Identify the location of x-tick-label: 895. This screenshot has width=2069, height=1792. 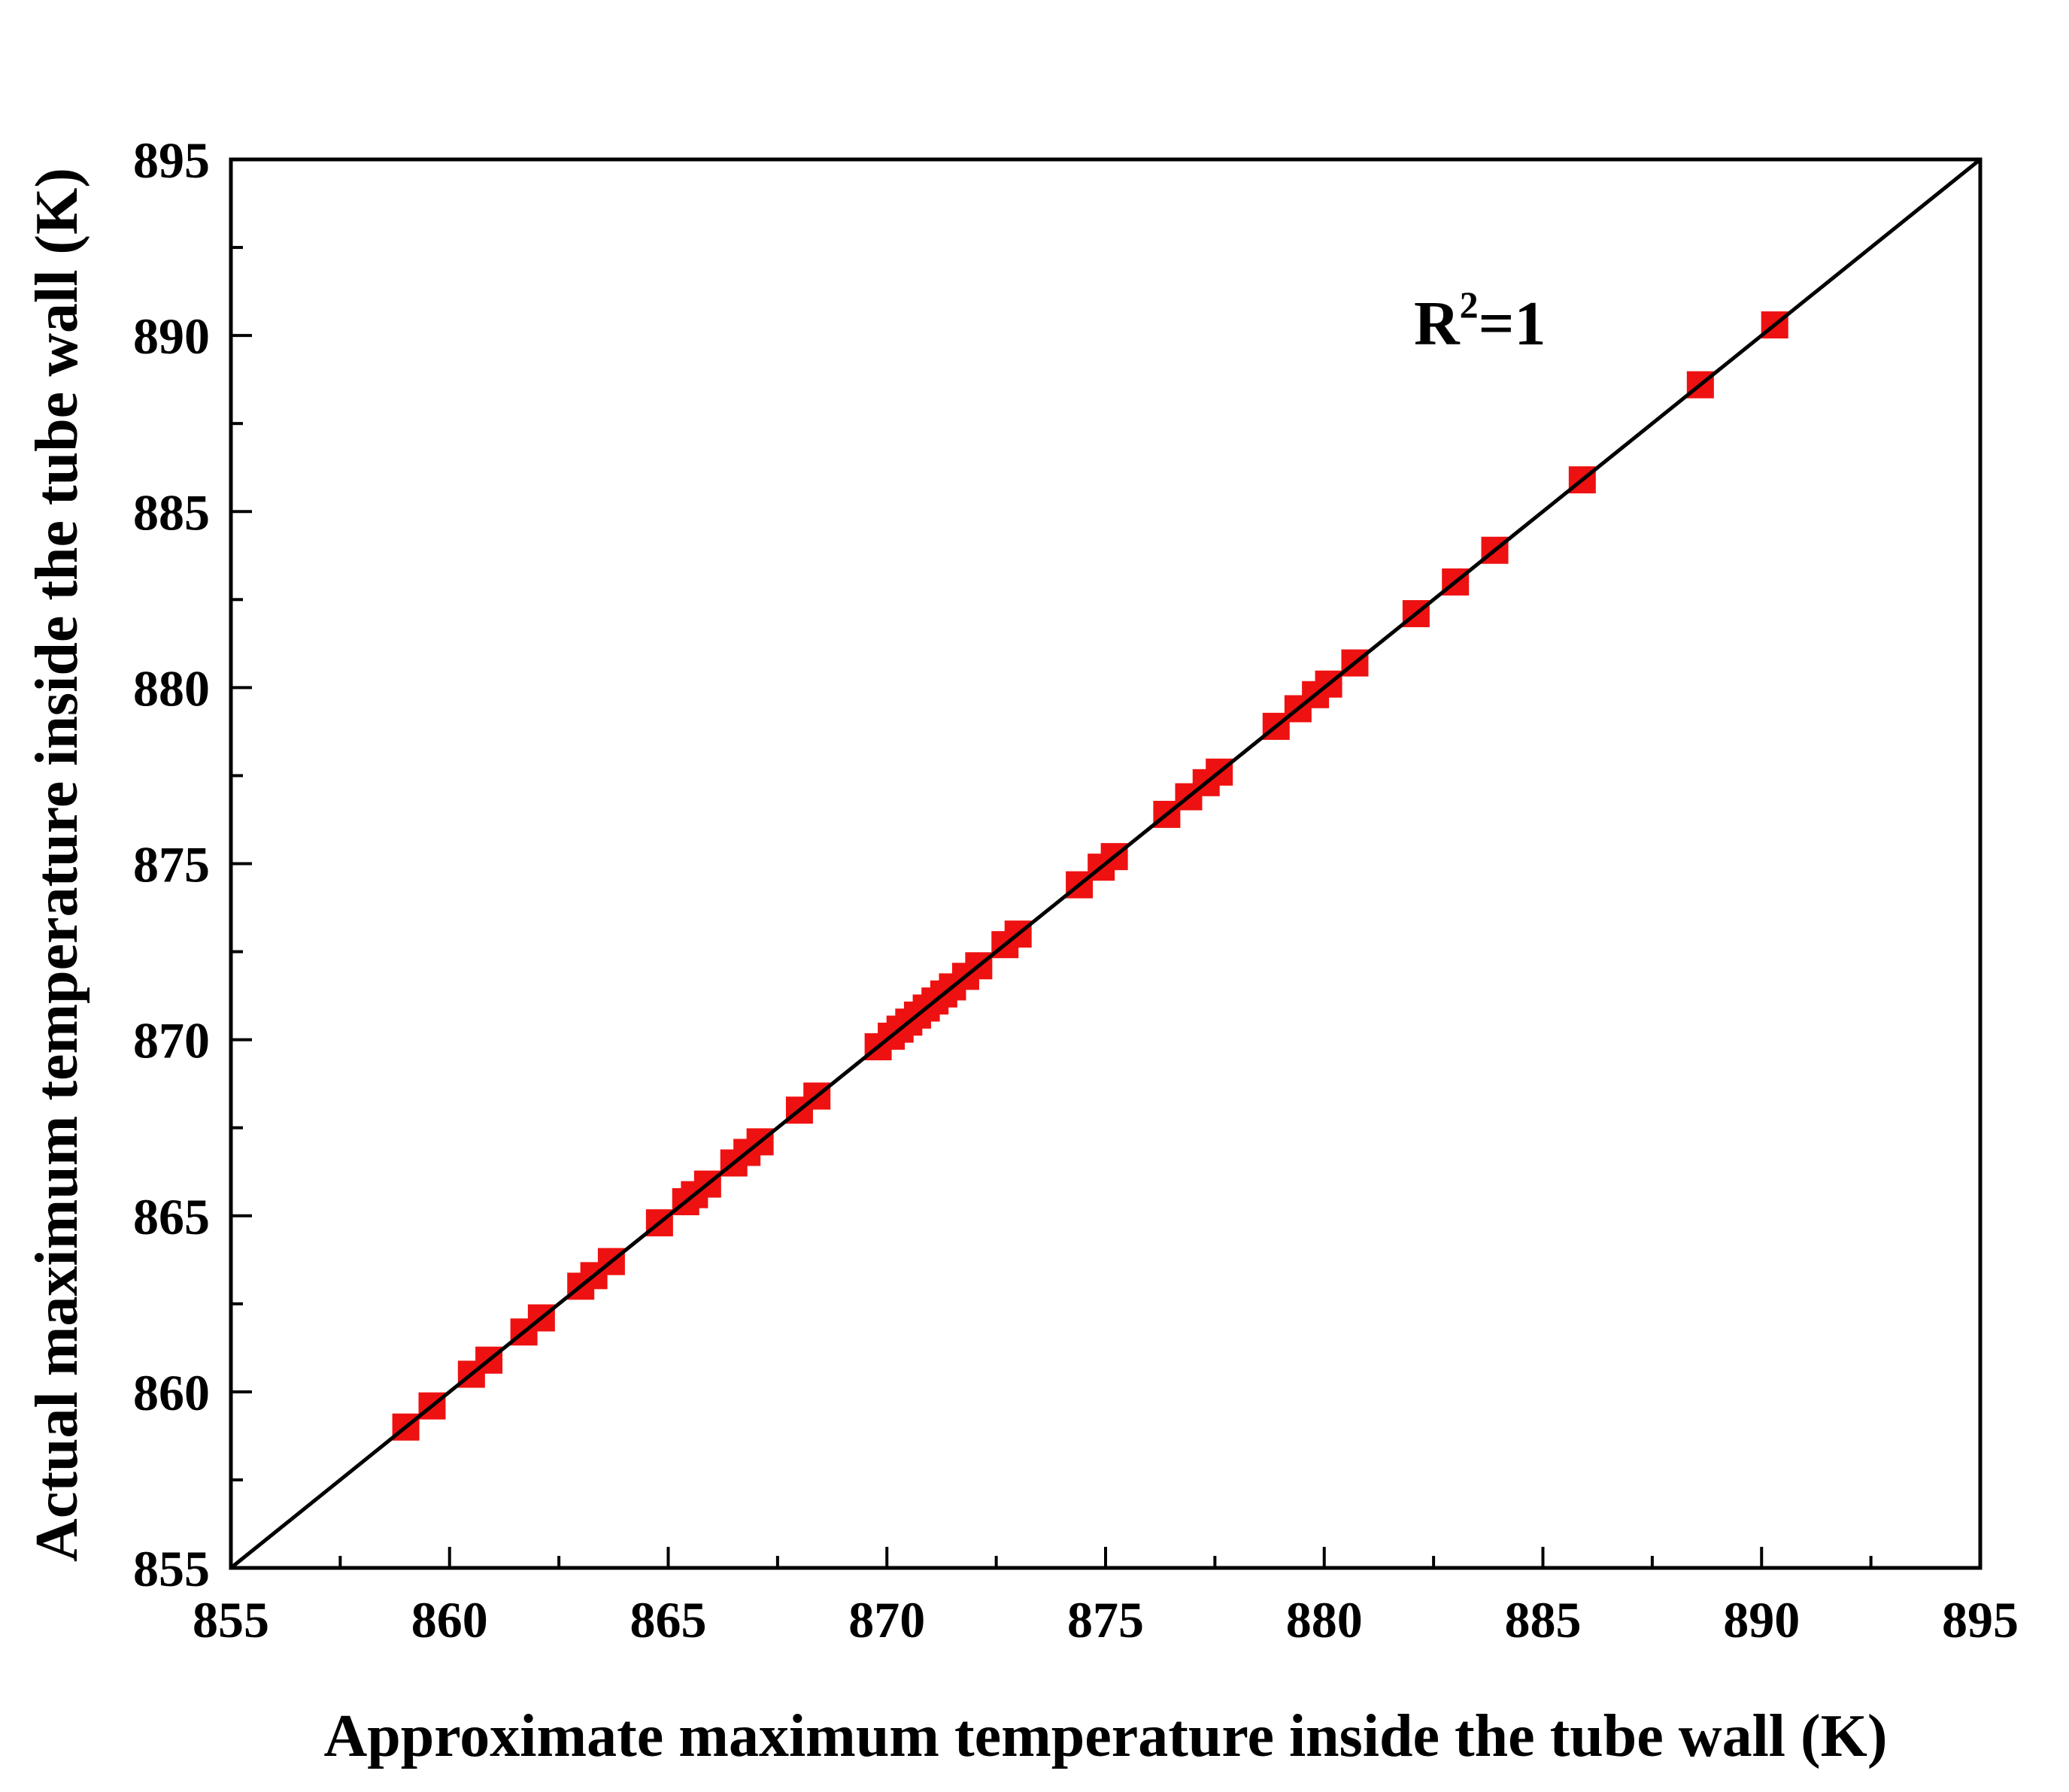
(1980, 1620).